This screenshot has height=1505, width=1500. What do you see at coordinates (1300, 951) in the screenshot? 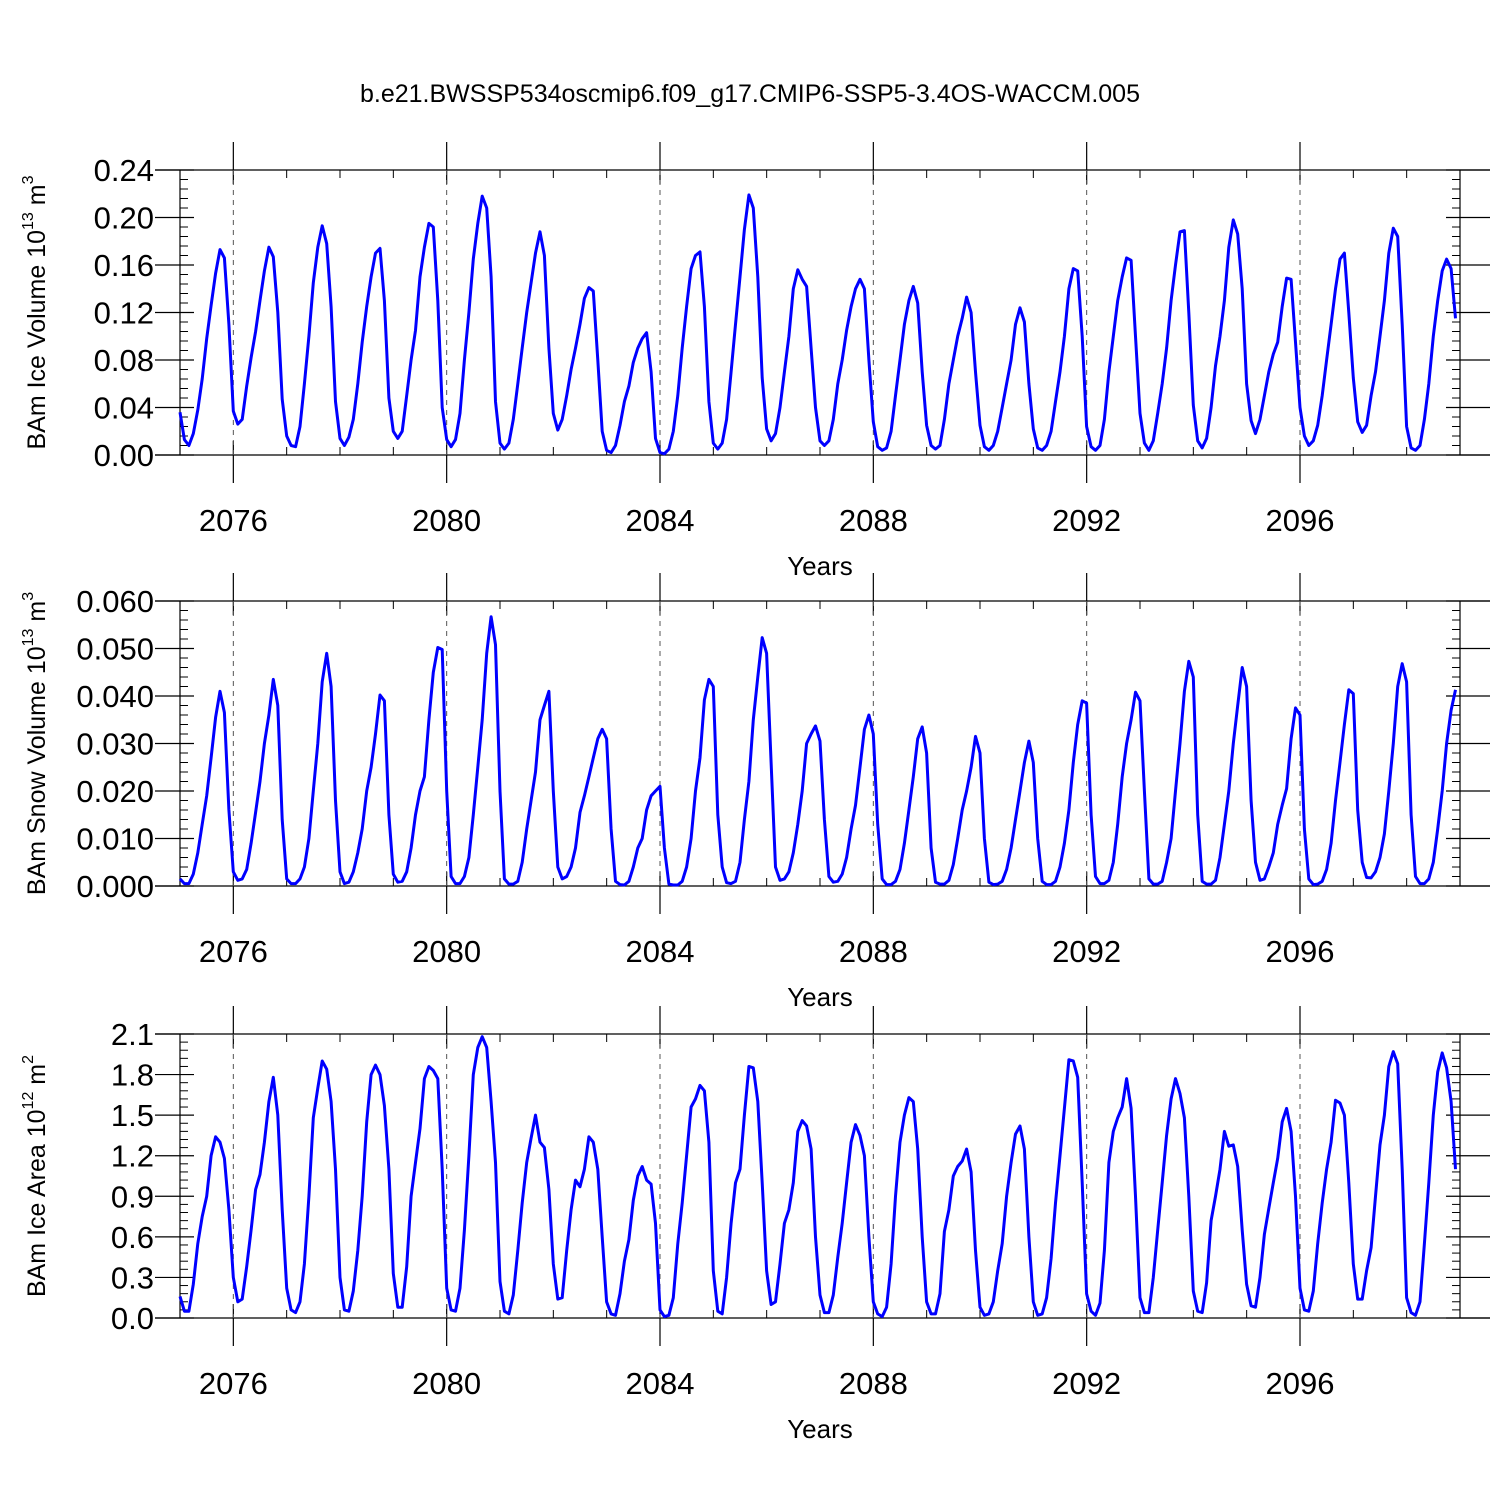
I see `panel2-x-tick-label: 2096` at bounding box center [1300, 951].